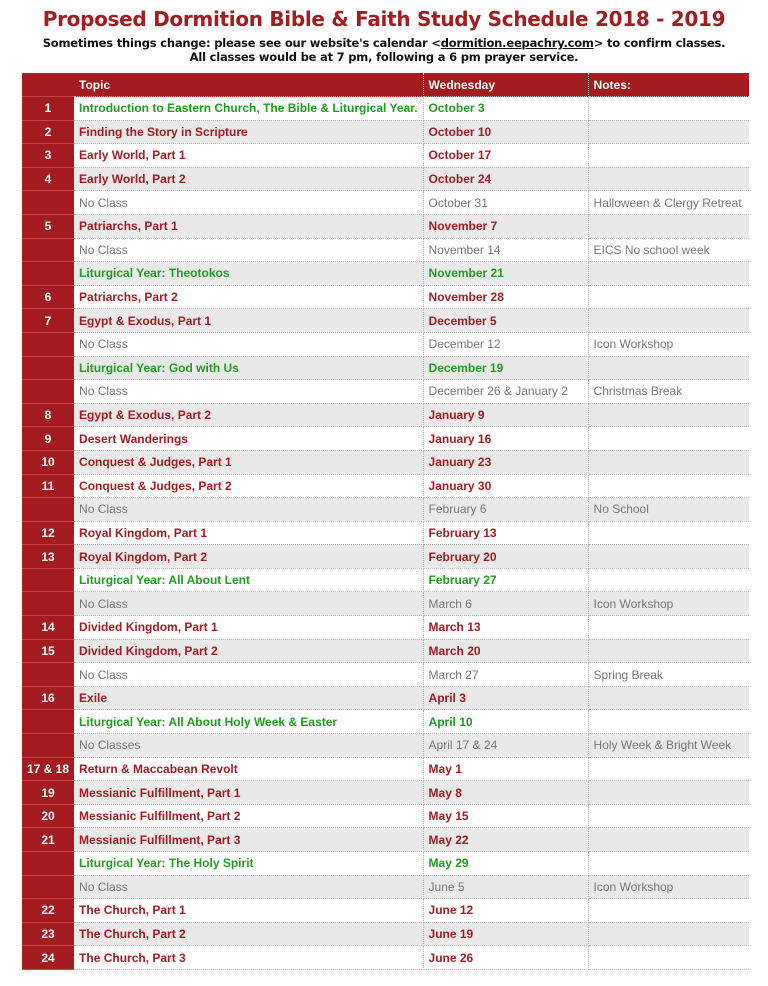 This screenshot has width=768, height=986. Describe the element at coordinates (249, 438) in the screenshot. I see `row-topic: Desert Wanderings` at that location.